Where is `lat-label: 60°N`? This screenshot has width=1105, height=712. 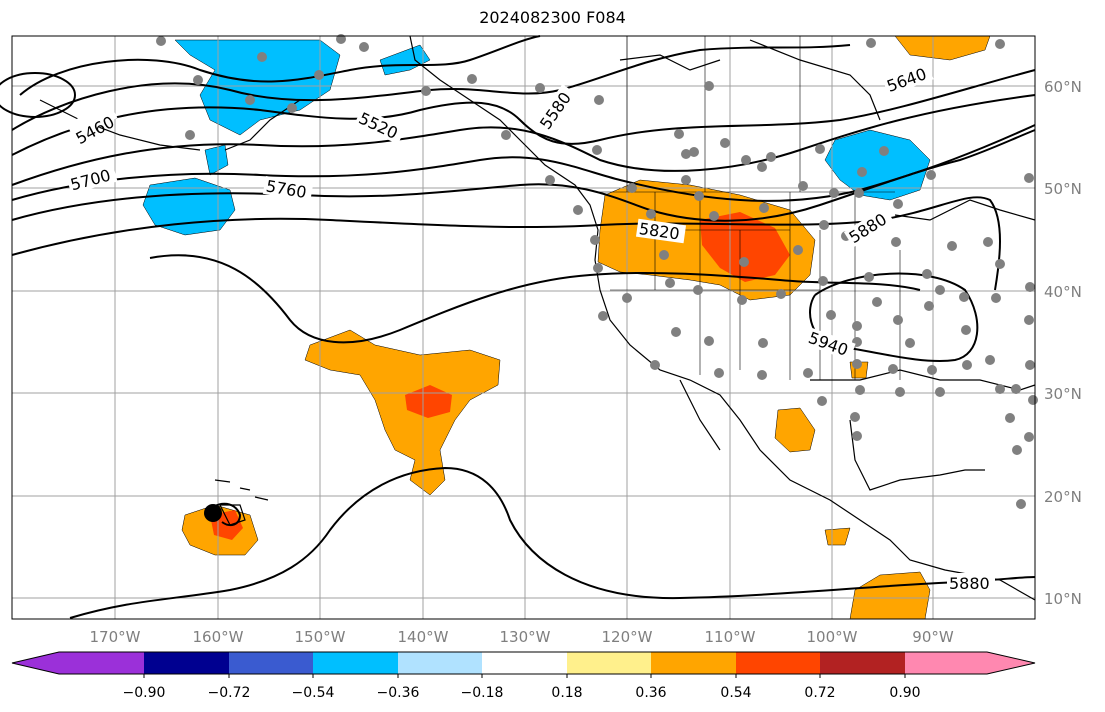
lat-label: 60°N is located at coordinates (1063, 87).